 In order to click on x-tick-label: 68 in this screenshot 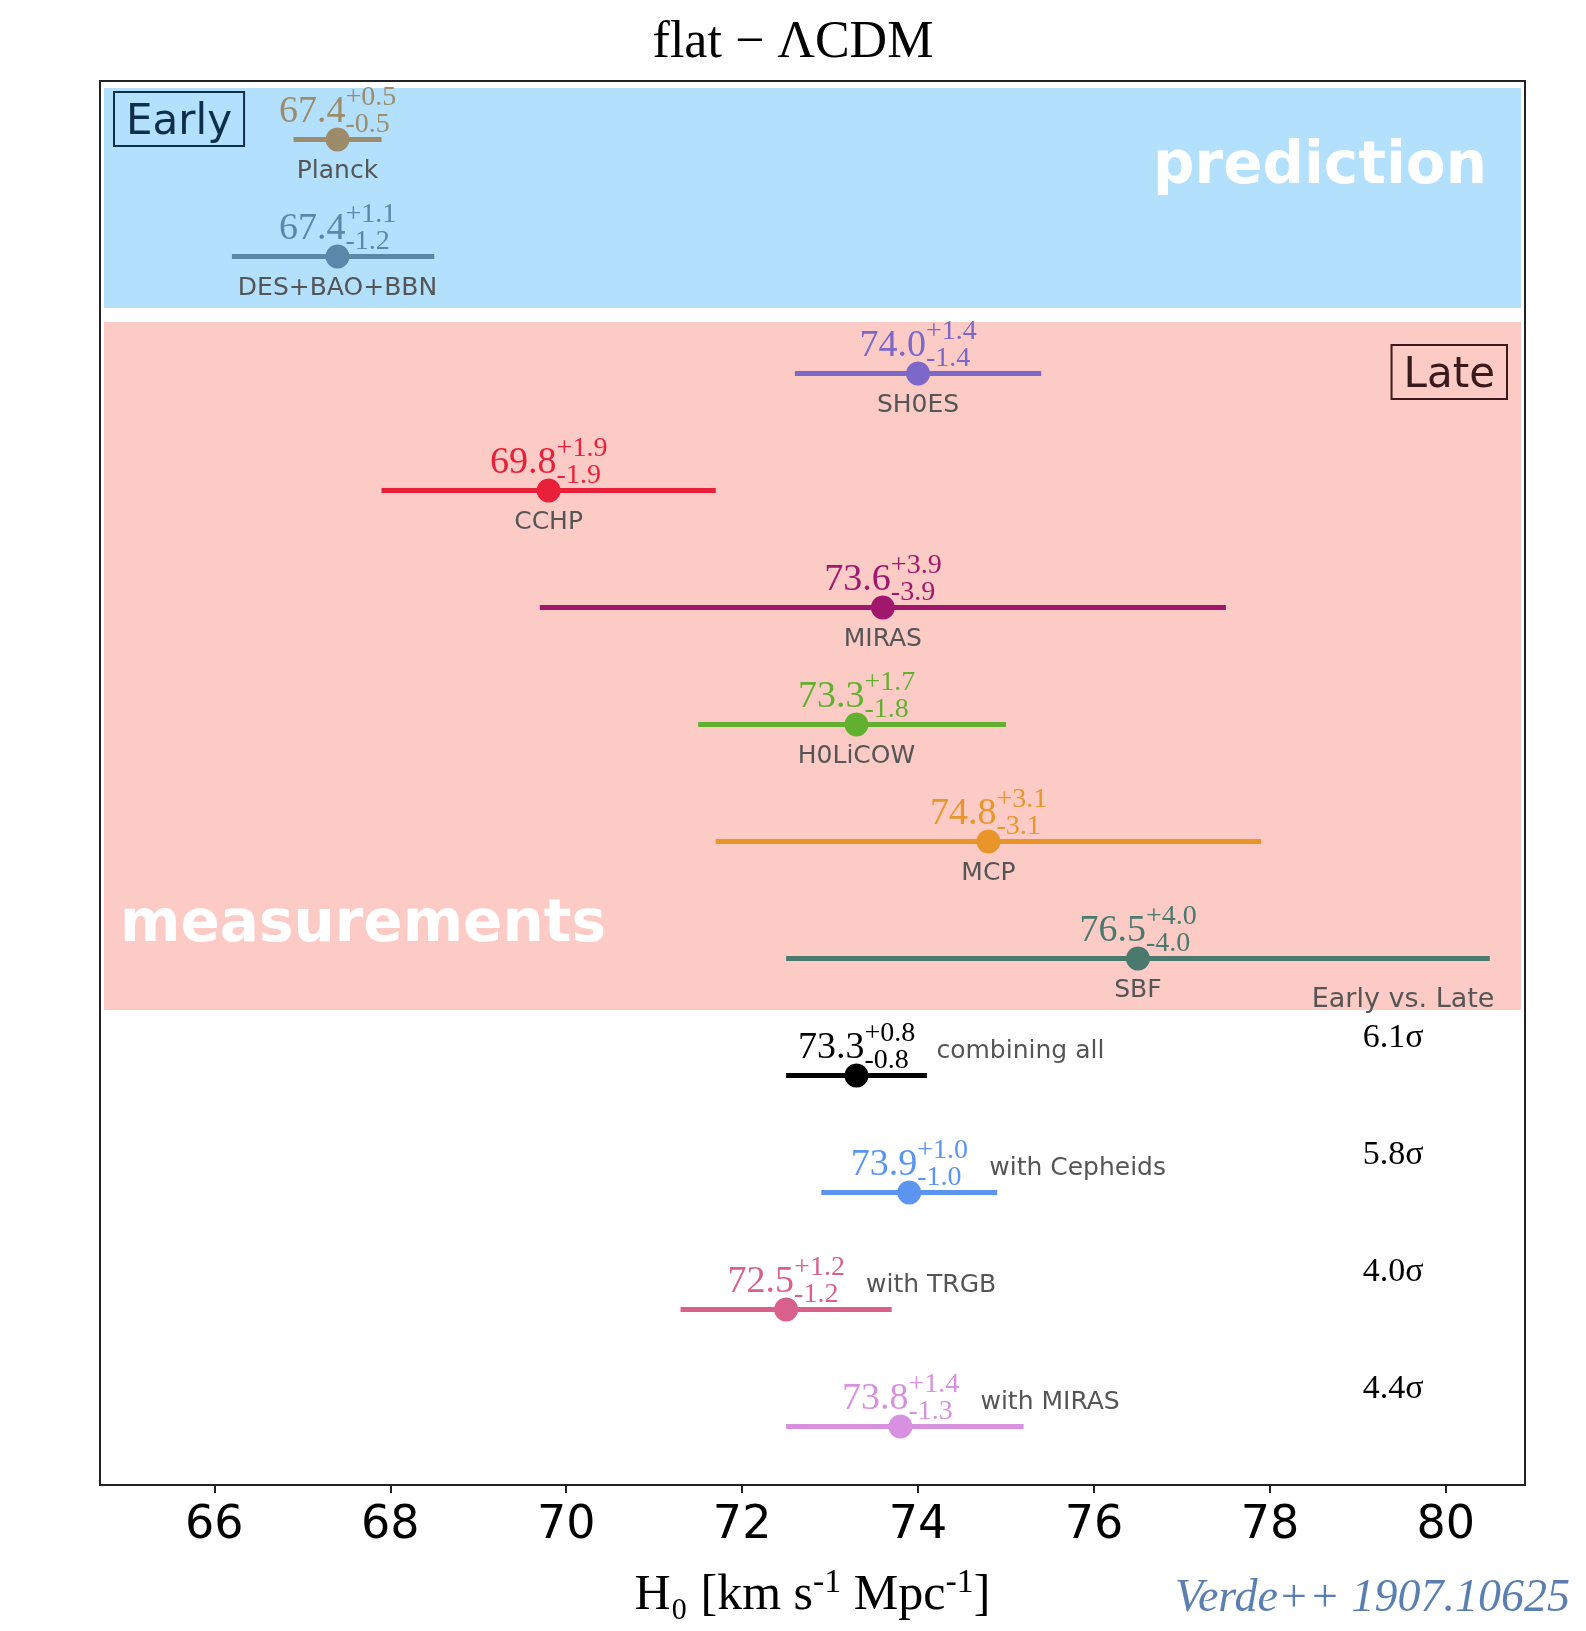, I will do `click(390, 1522)`.